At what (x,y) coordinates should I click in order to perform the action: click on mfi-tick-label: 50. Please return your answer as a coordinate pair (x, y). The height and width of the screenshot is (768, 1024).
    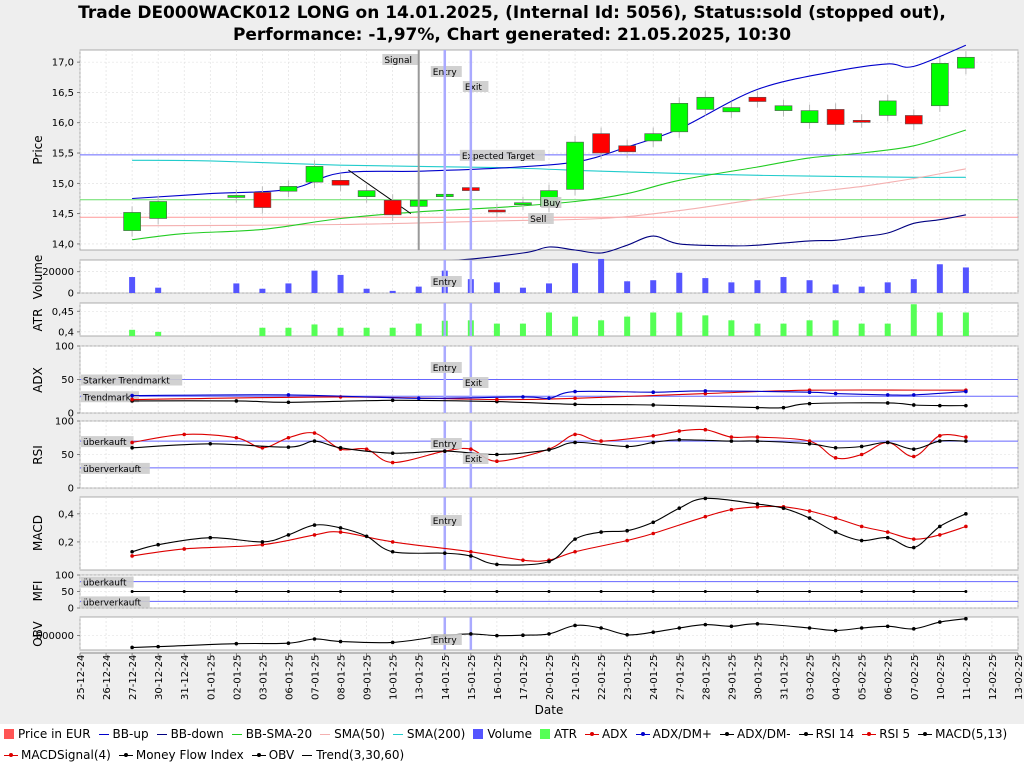
    Looking at the image, I should click on (67, 592).